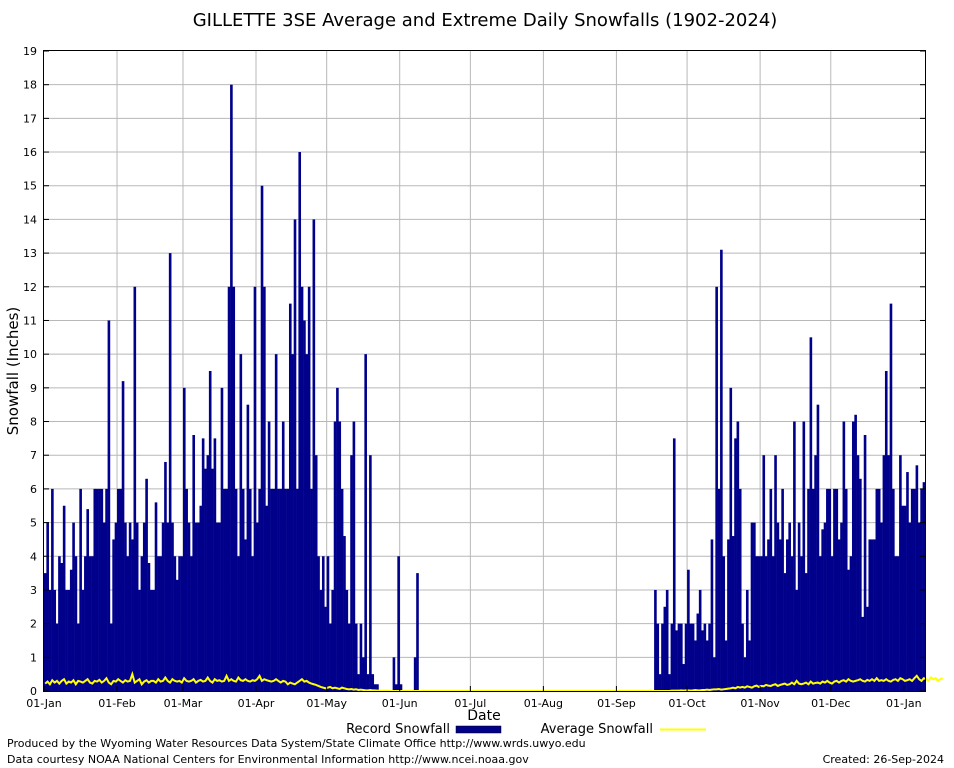 This screenshot has height=768, width=954. I want to click on x-tick-label: 01-May, so click(326, 703).